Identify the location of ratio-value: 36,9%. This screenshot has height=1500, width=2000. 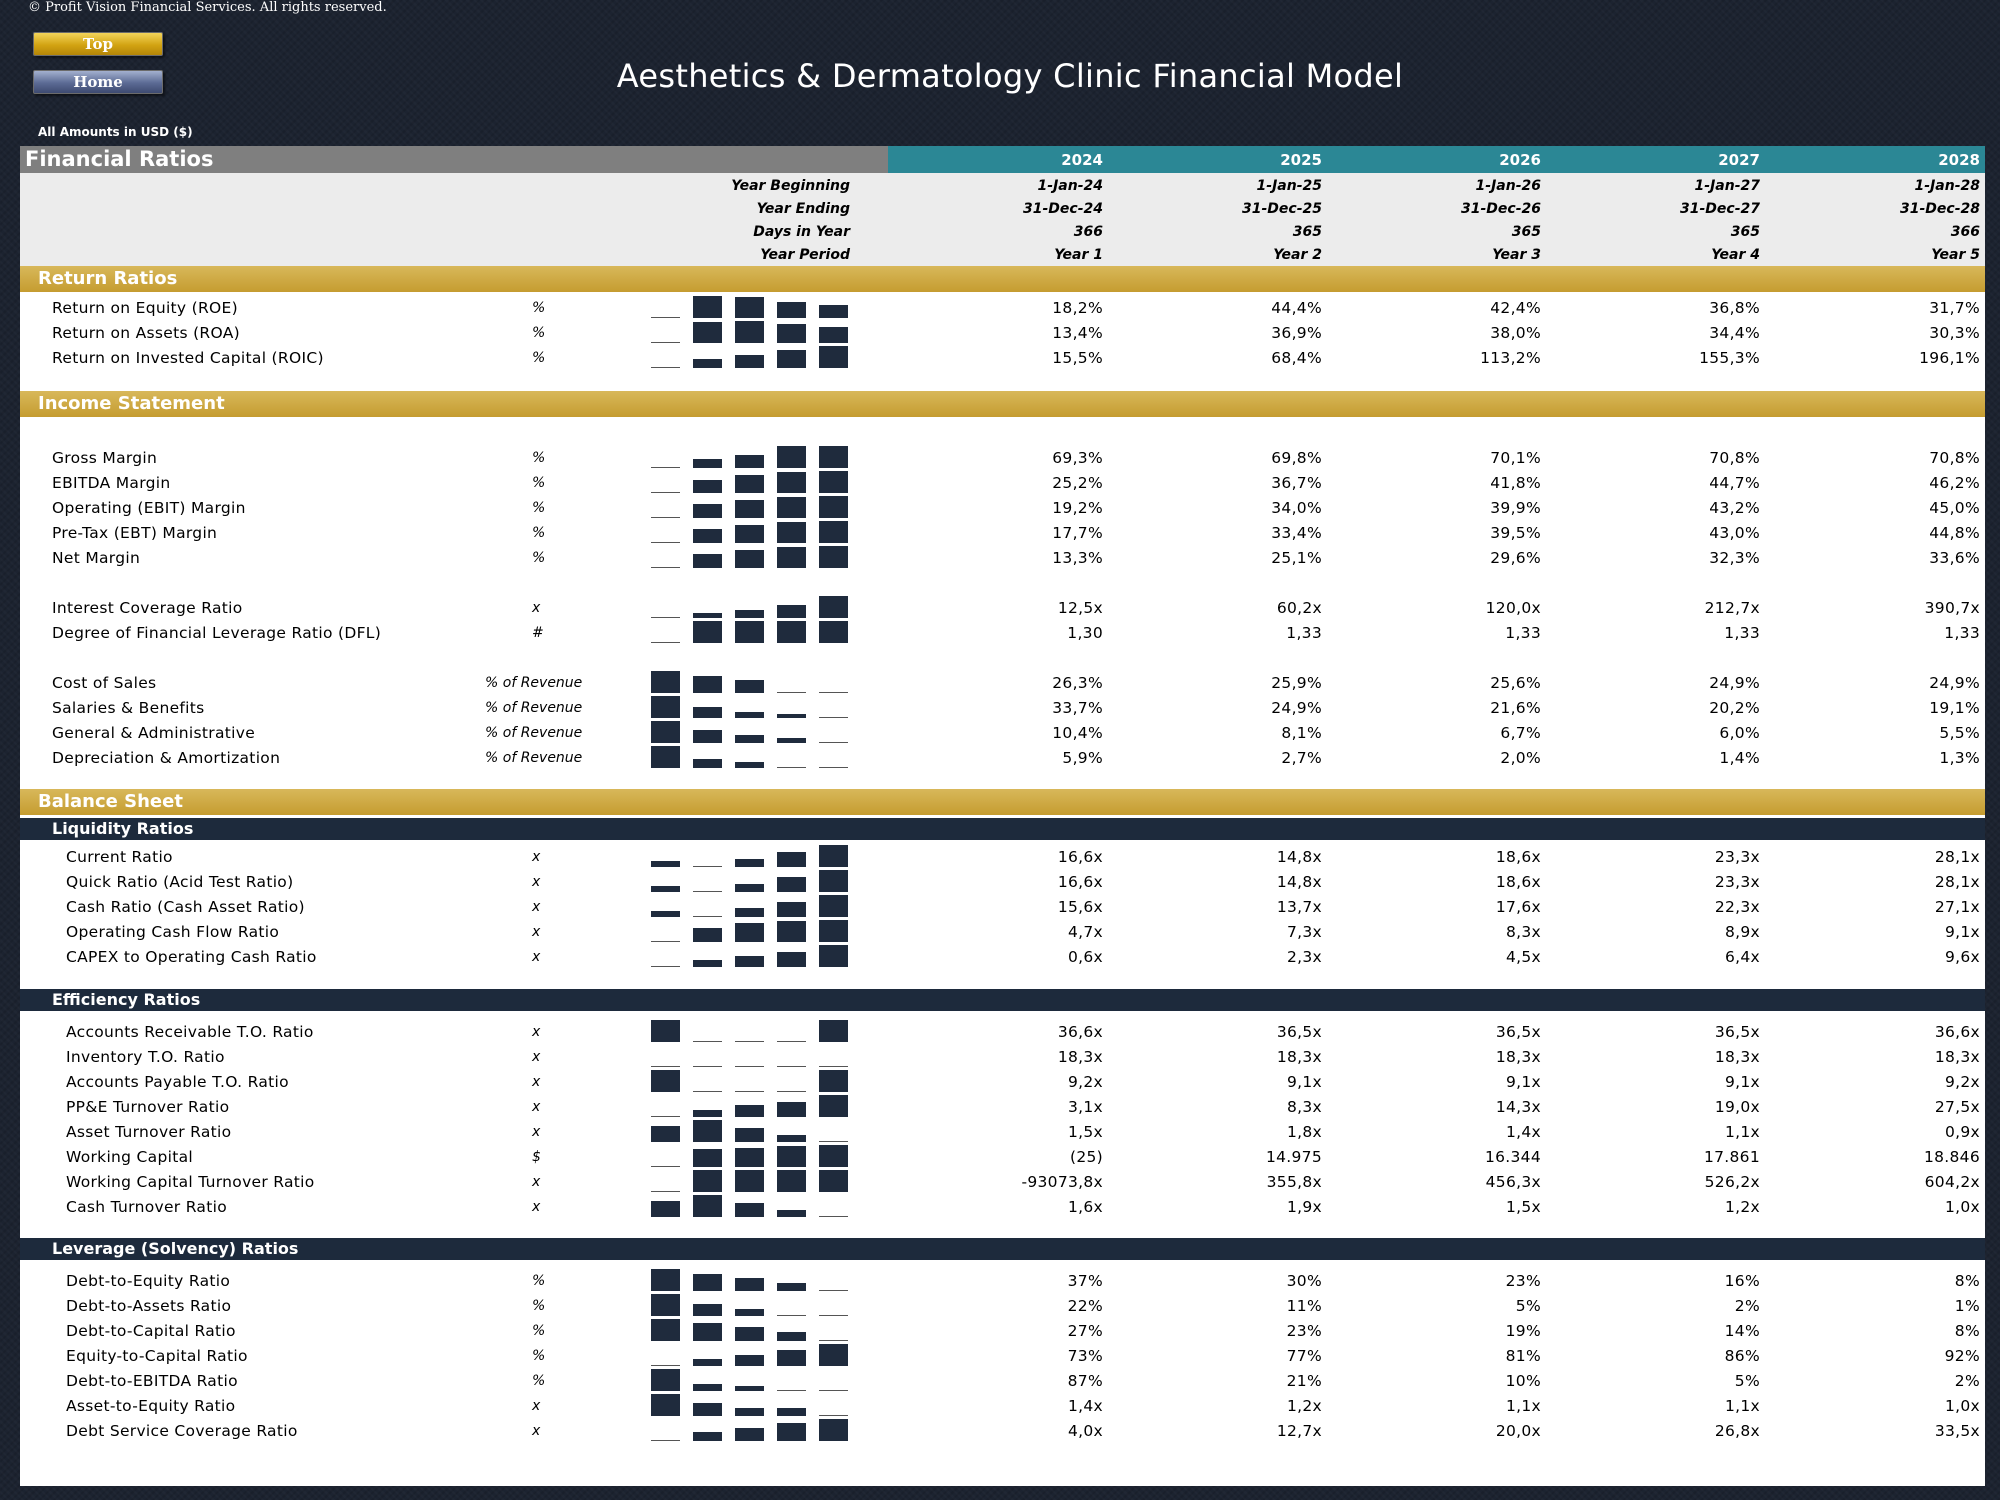
(1296, 333).